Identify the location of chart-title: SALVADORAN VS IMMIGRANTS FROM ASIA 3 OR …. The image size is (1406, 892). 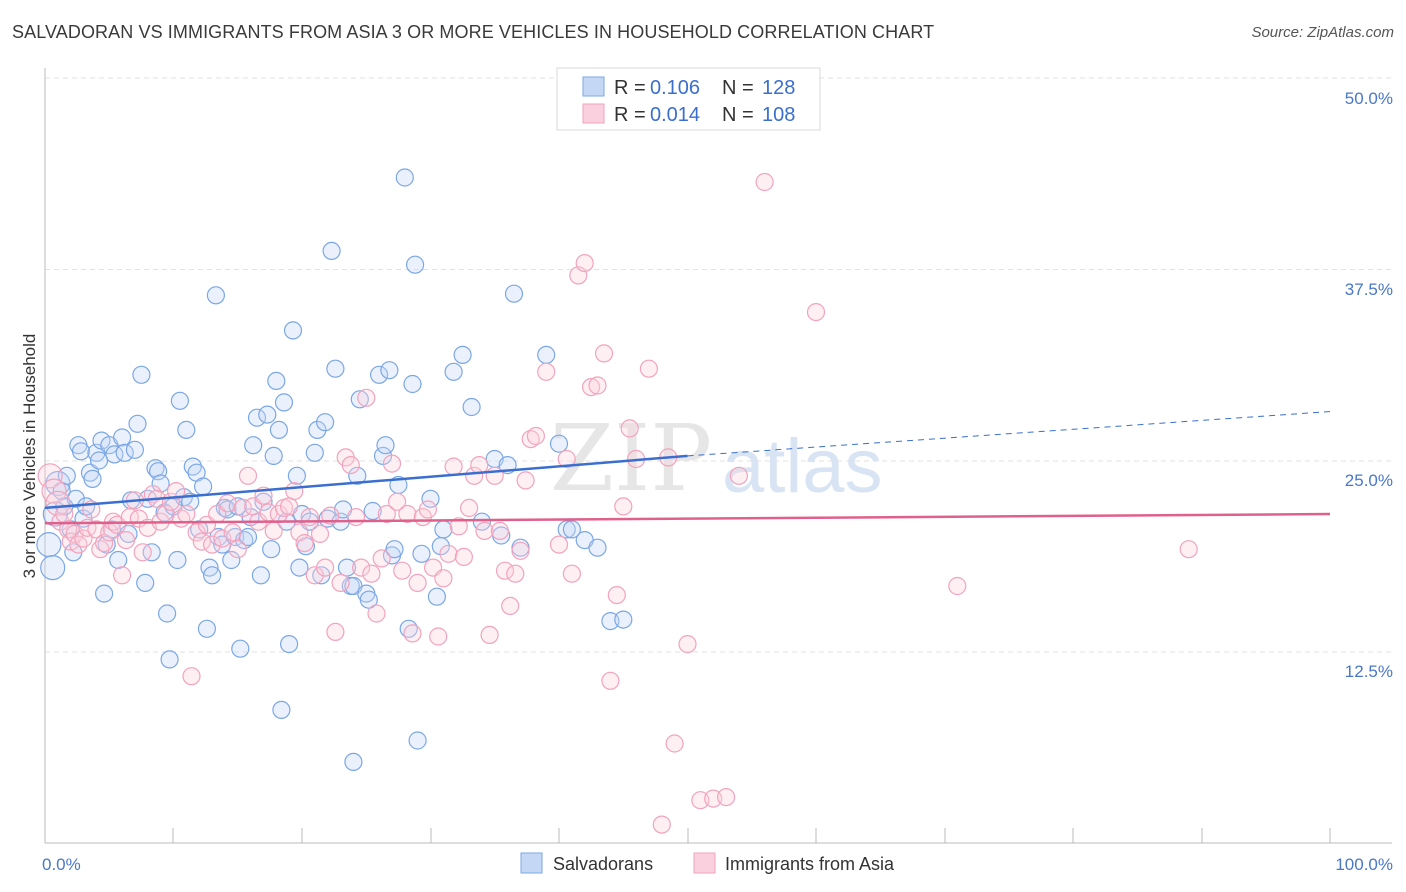
(473, 32).